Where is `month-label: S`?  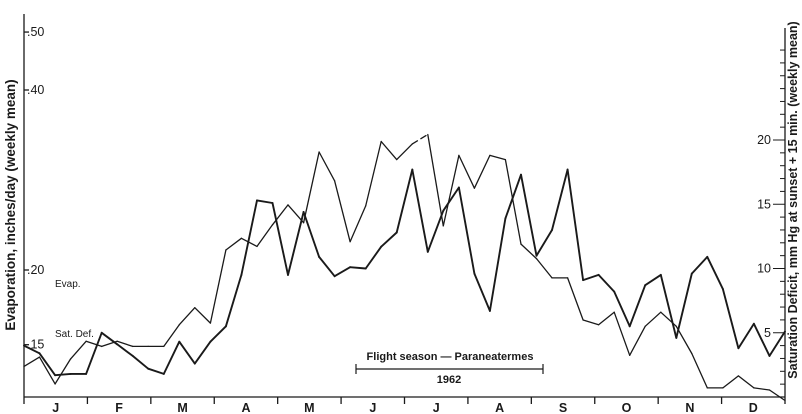
month-label: S is located at coordinates (563, 407).